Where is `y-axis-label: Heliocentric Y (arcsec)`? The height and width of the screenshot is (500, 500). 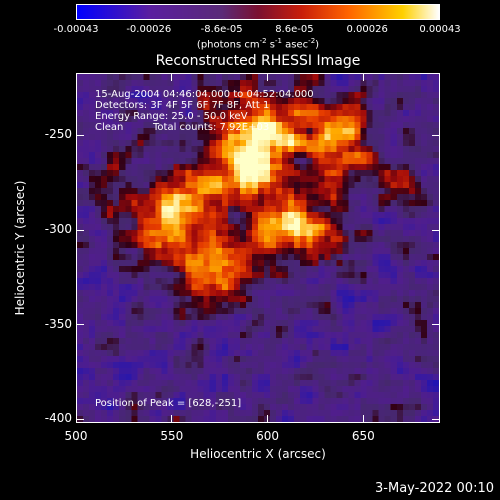
y-axis-label: Heliocentric Y (arcsec) is located at coordinates (20, 248).